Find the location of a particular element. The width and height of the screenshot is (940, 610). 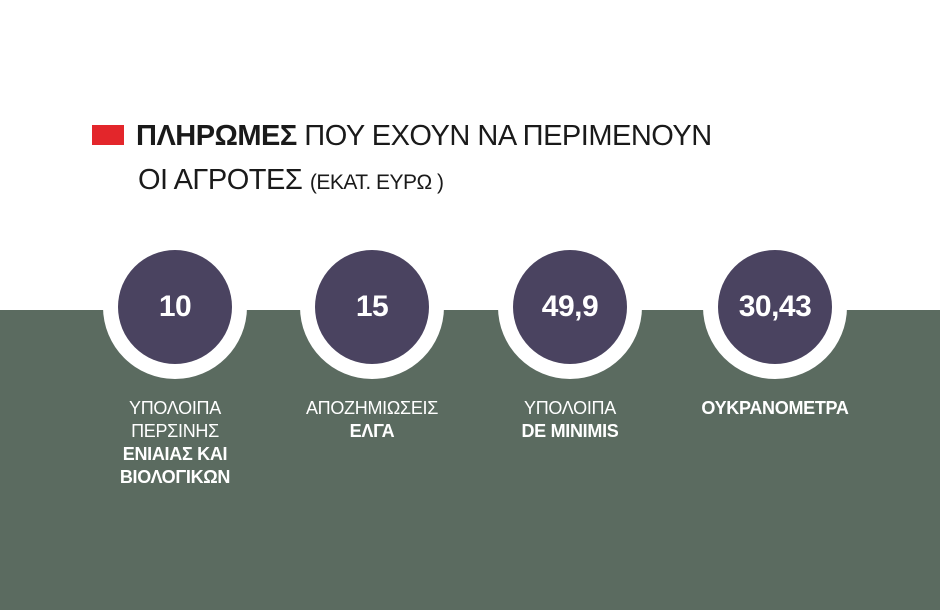

label-line: ΠΕΡΣΙΝΗΣ is located at coordinates (175, 431).